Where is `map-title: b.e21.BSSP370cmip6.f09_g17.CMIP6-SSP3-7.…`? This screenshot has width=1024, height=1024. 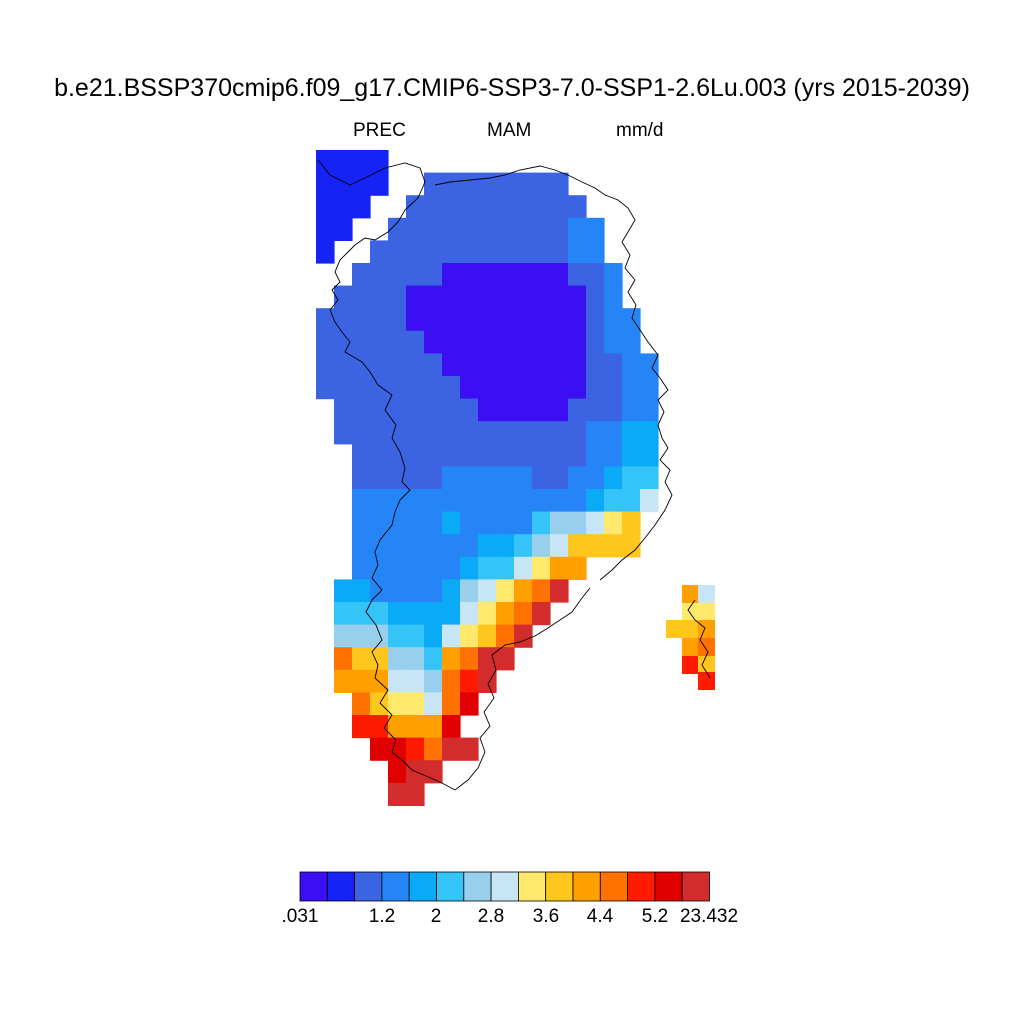 map-title: b.e21.BSSP370cmip6.f09_g17.CMIP6-SSP3-7.… is located at coordinates (512, 88).